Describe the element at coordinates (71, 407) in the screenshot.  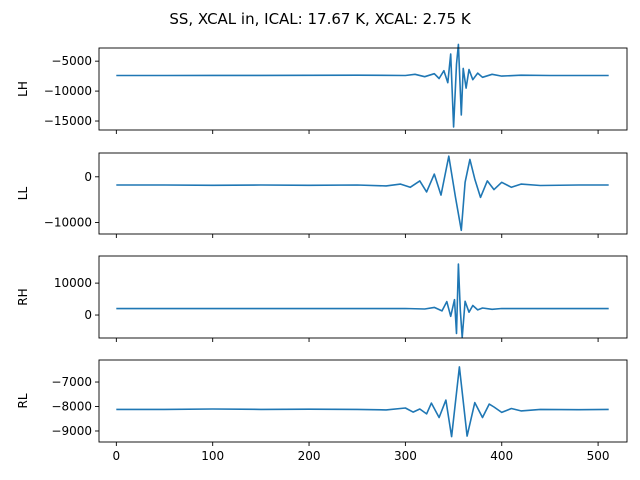
I see `y-tick-label: −8000` at that location.